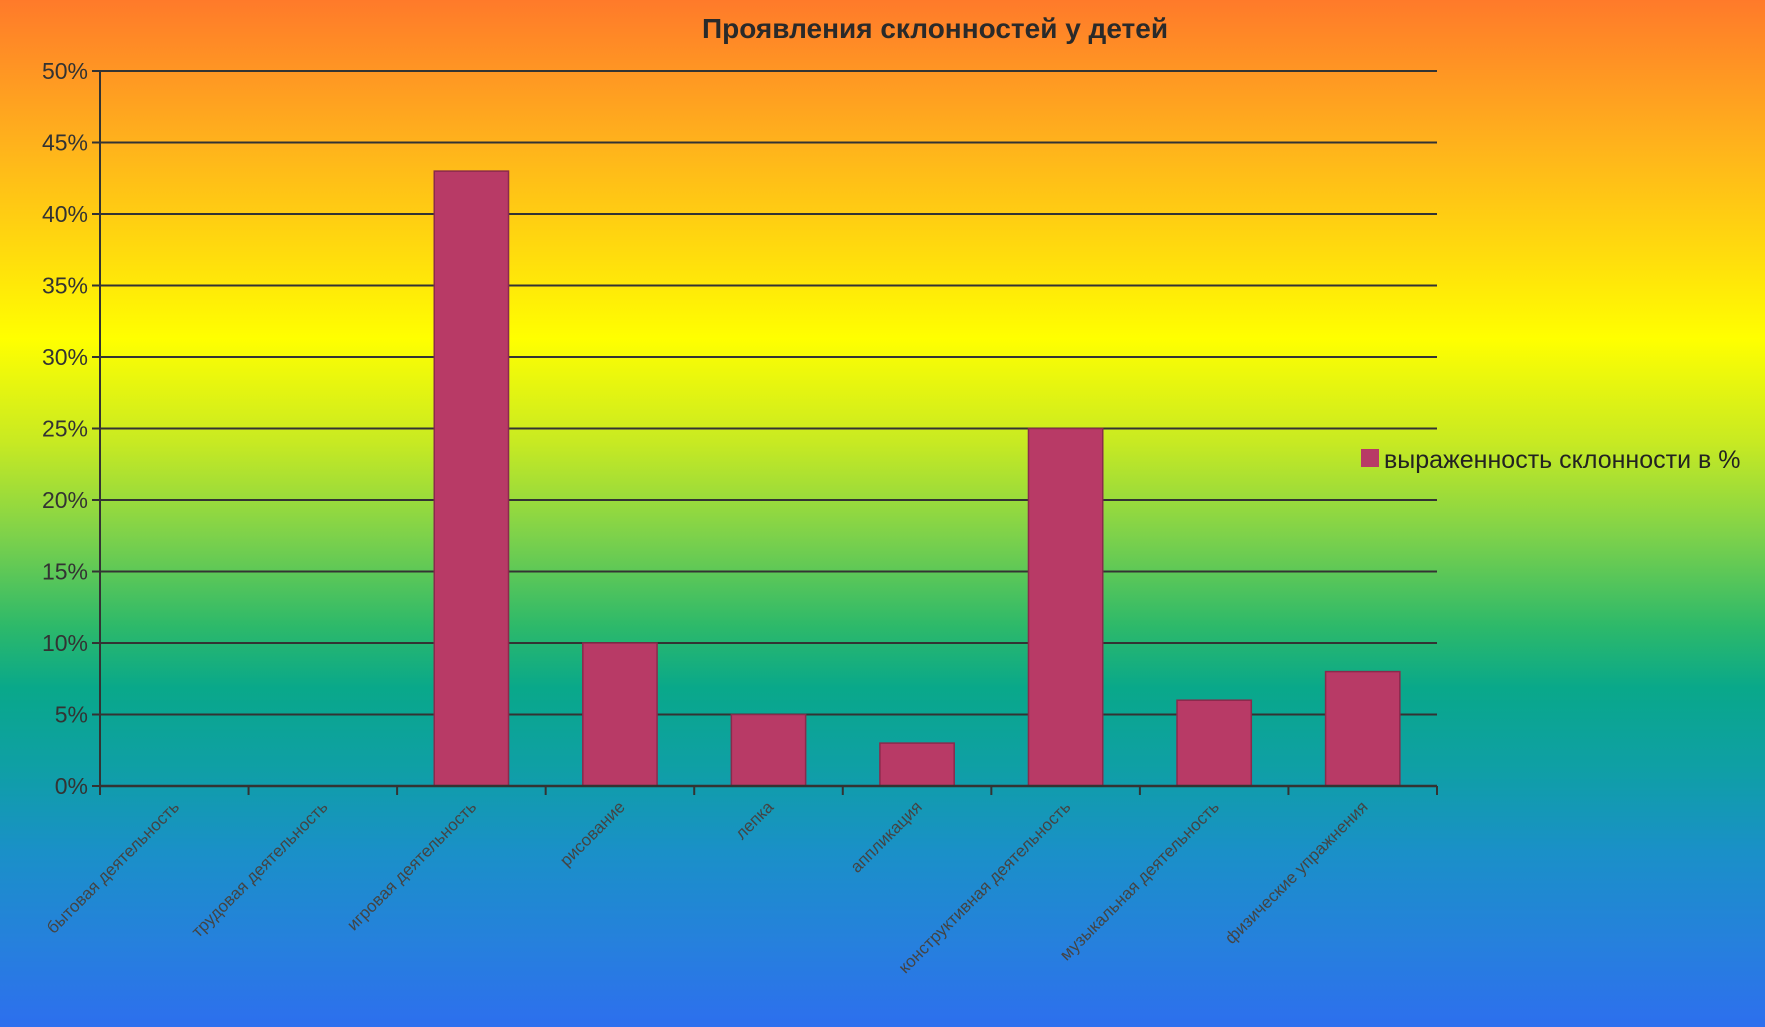  Describe the element at coordinates (65, 357) in the screenshot. I see `y-tick-label: 30%` at that location.